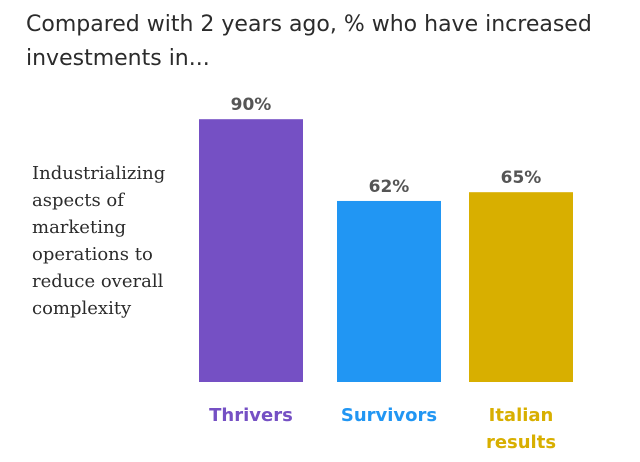 The height and width of the screenshot is (462, 640). Describe the element at coordinates (389, 187) in the screenshot. I see `data-label: 62%` at that location.